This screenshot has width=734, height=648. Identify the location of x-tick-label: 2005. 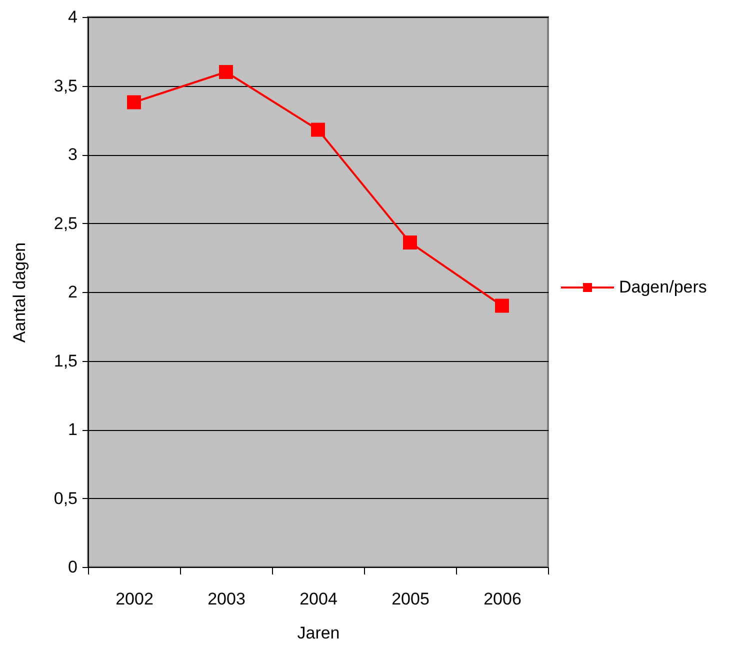
(411, 599).